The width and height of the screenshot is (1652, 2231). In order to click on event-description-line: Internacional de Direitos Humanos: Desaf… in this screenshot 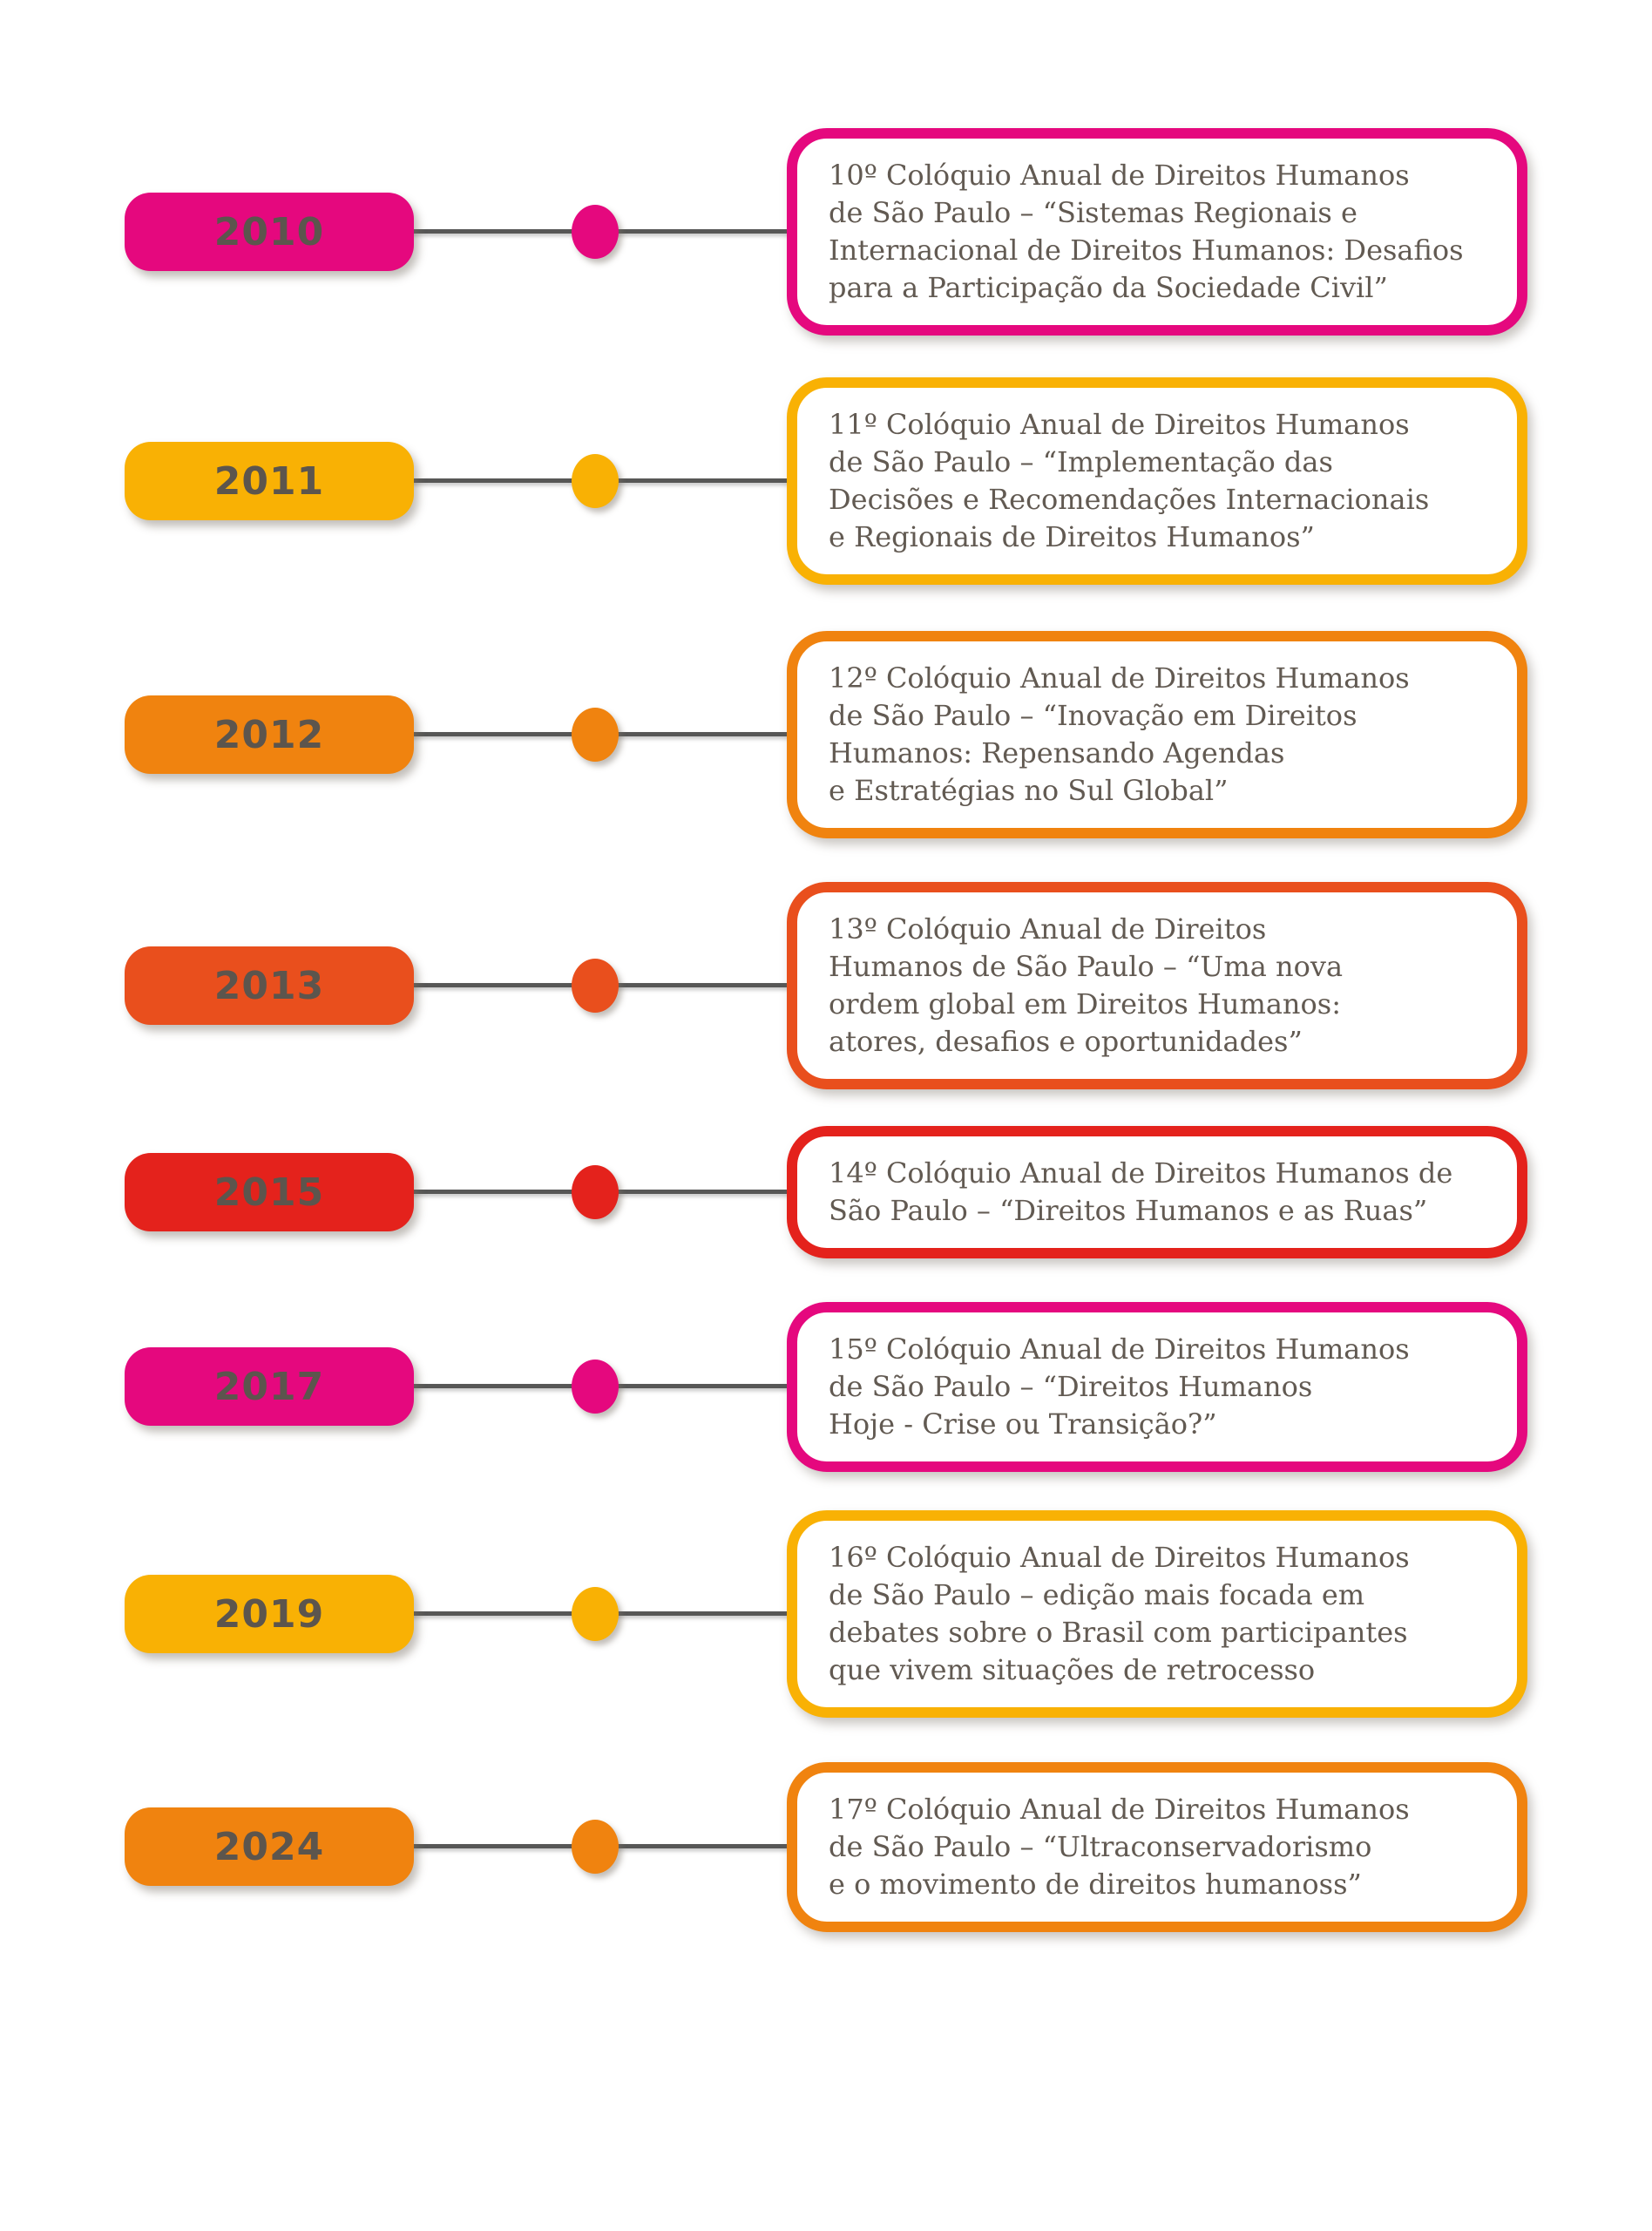, I will do `click(1146, 250)`.